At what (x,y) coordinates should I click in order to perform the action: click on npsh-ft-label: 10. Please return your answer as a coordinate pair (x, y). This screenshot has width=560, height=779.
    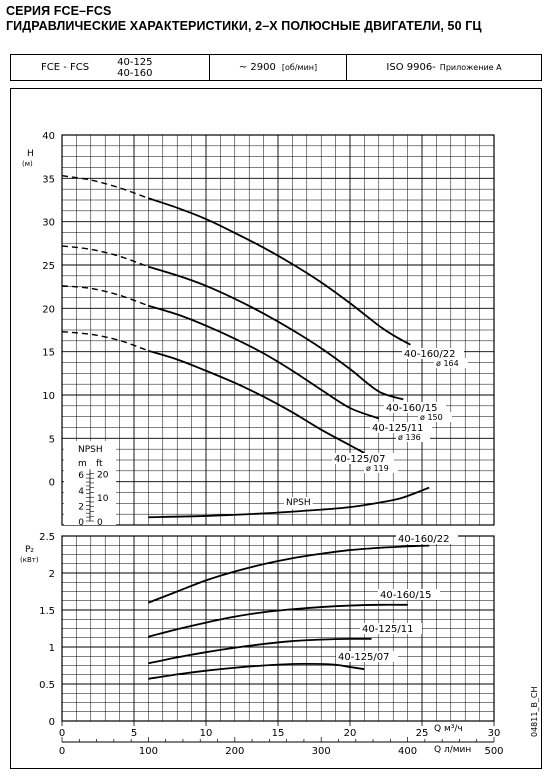
    Looking at the image, I should click on (103, 499).